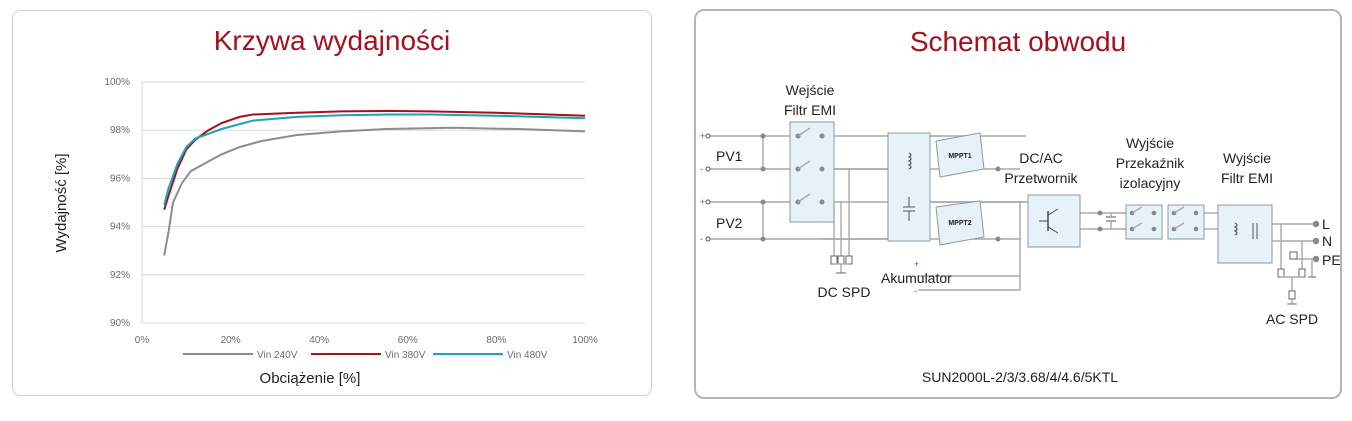 Image resolution: width=1352 pixels, height=421 pixels. Describe the element at coordinates (1150, 163) in the screenshot. I see `relay-label-2: Przekaźnik` at that location.